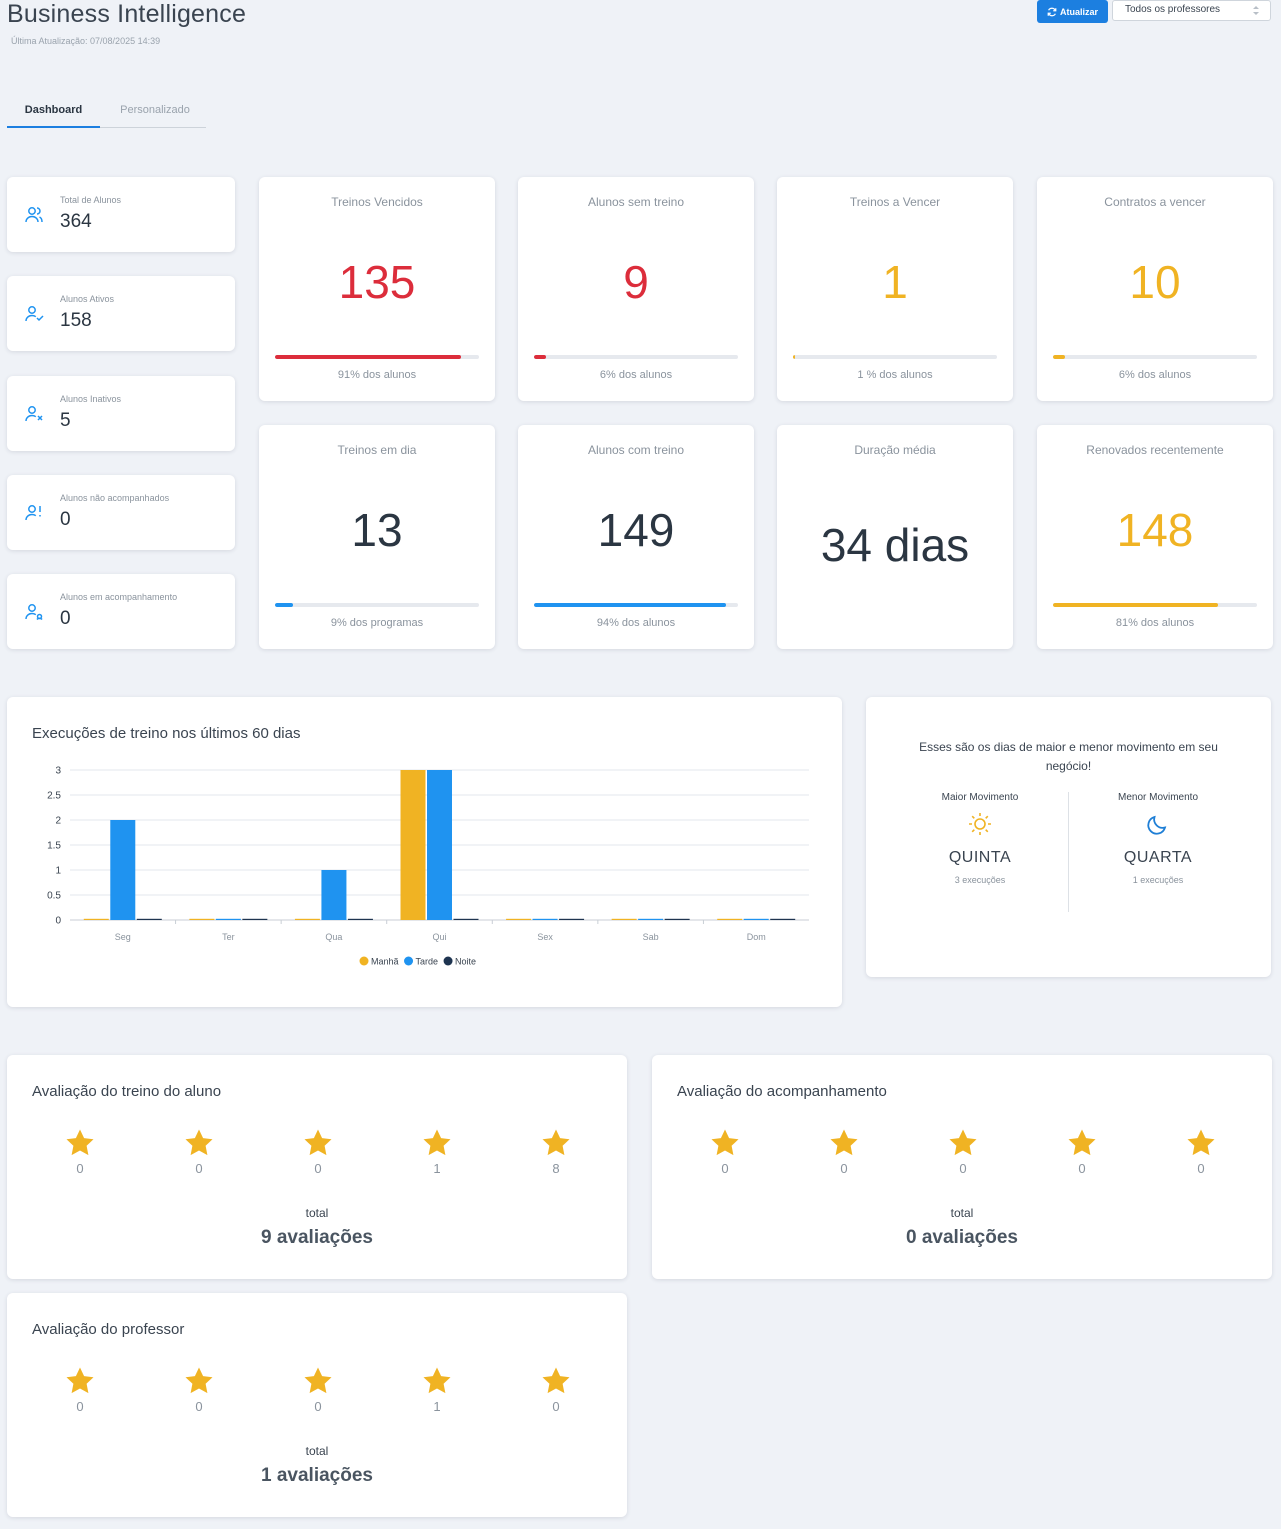  Describe the element at coordinates (895, 282) in the screenshot. I see `kpi-value: 1` at that location.